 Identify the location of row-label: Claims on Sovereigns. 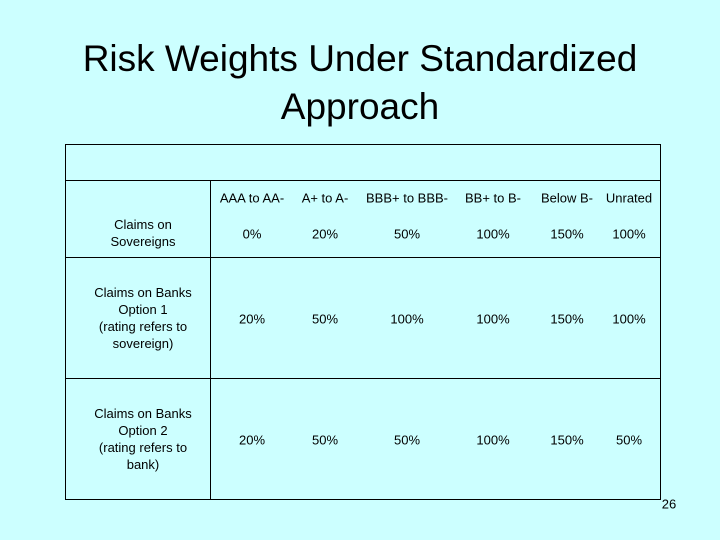
(142, 233).